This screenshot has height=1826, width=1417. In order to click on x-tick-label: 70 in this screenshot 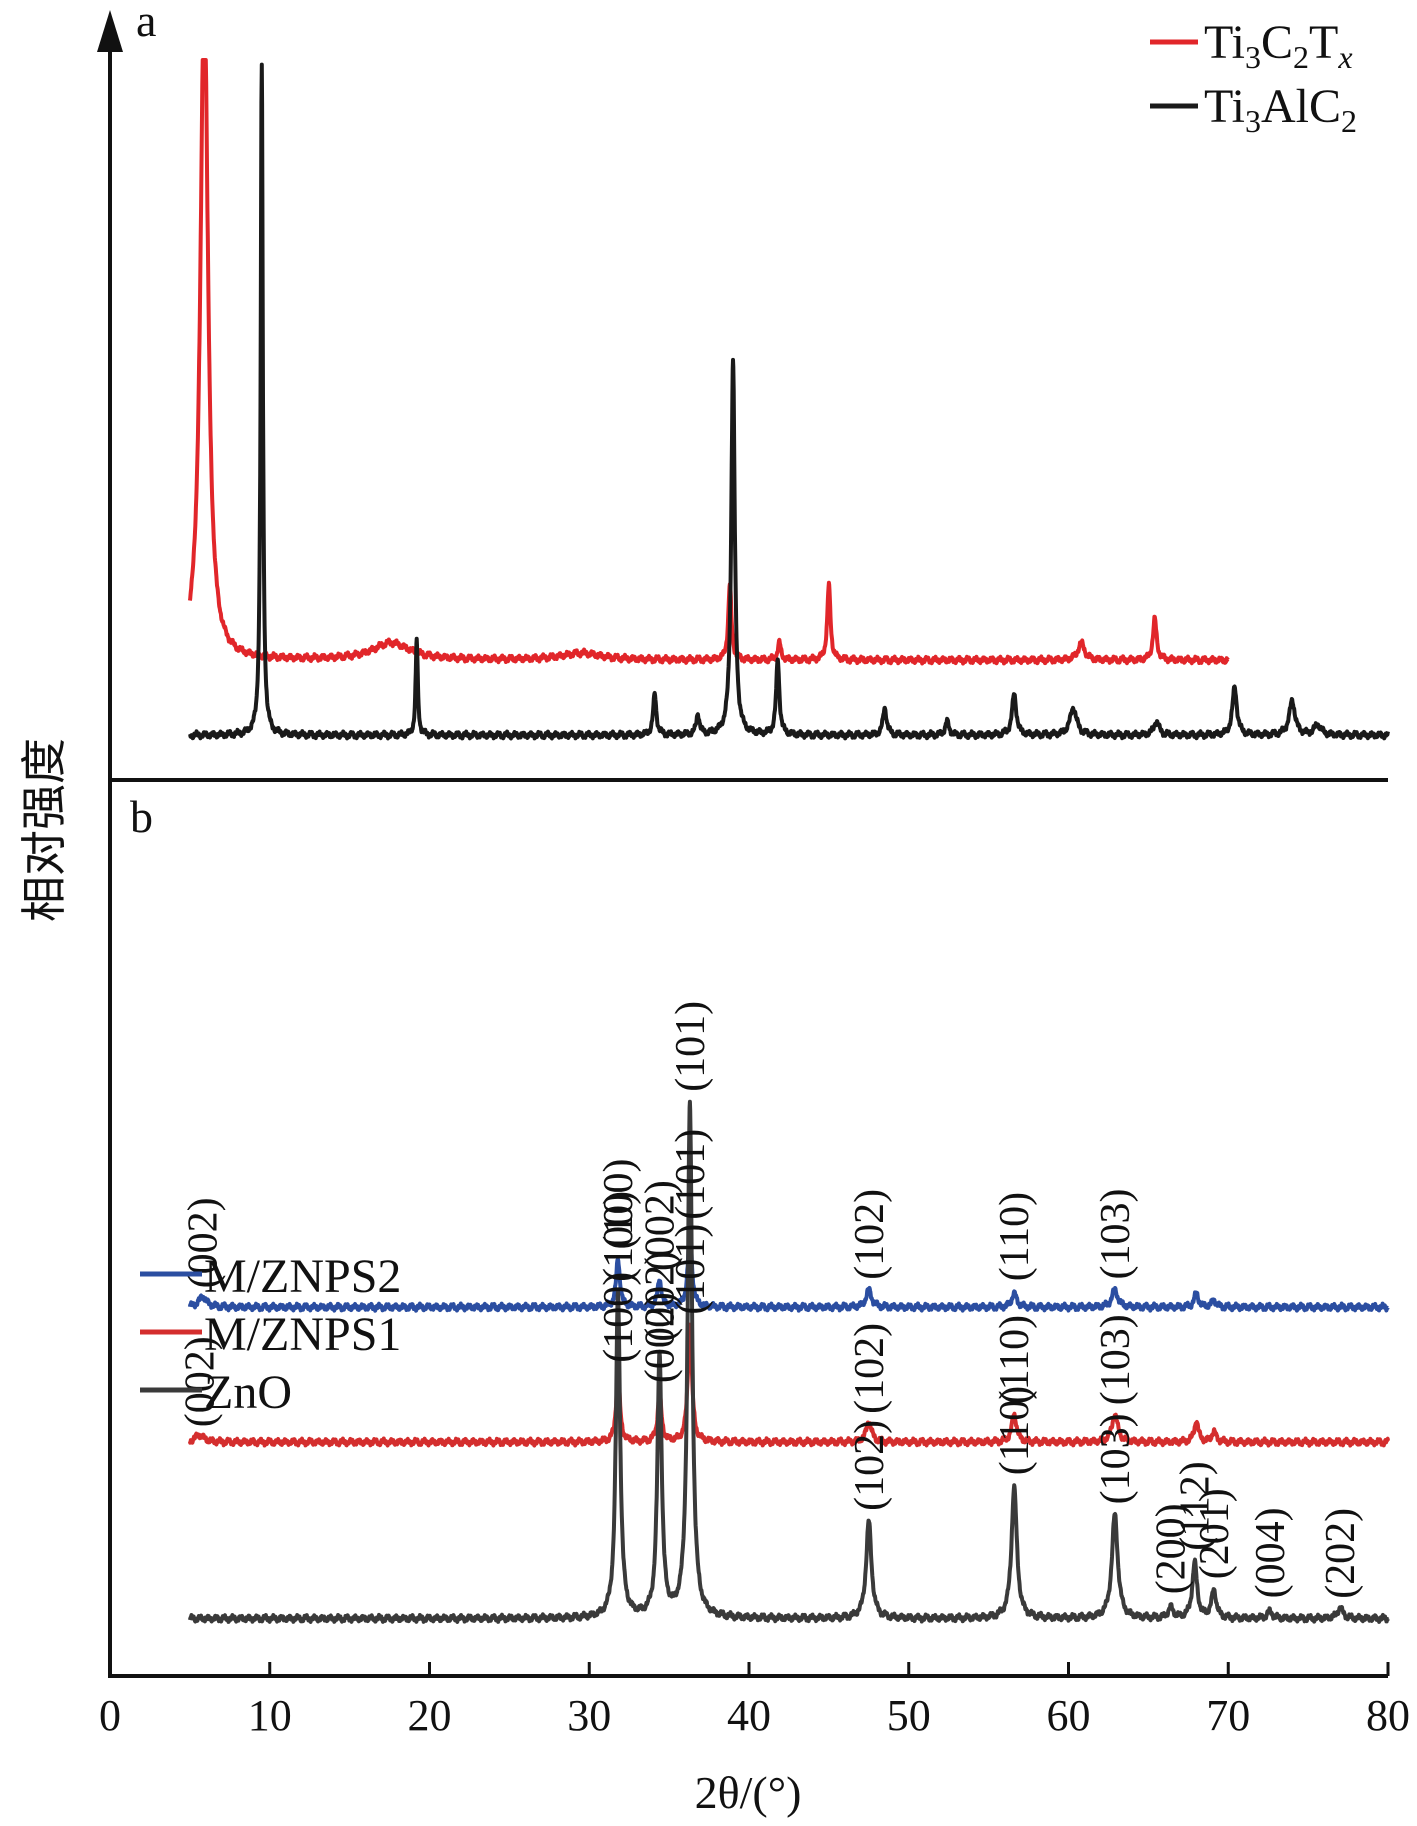, I will do `click(1228, 1715)`.